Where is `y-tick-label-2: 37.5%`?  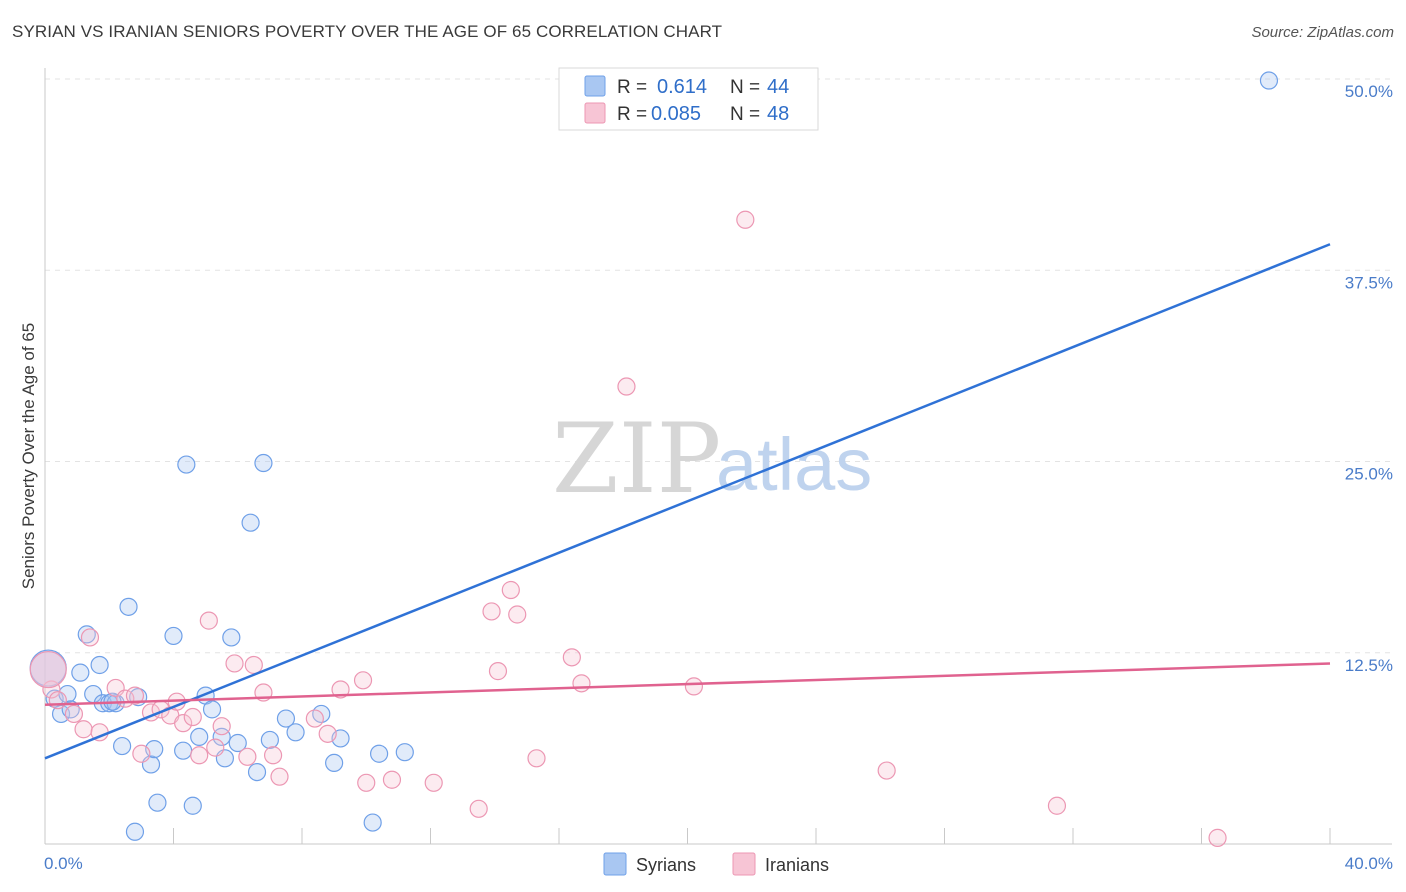 y-tick-label-2: 37.5% is located at coordinates (1369, 282).